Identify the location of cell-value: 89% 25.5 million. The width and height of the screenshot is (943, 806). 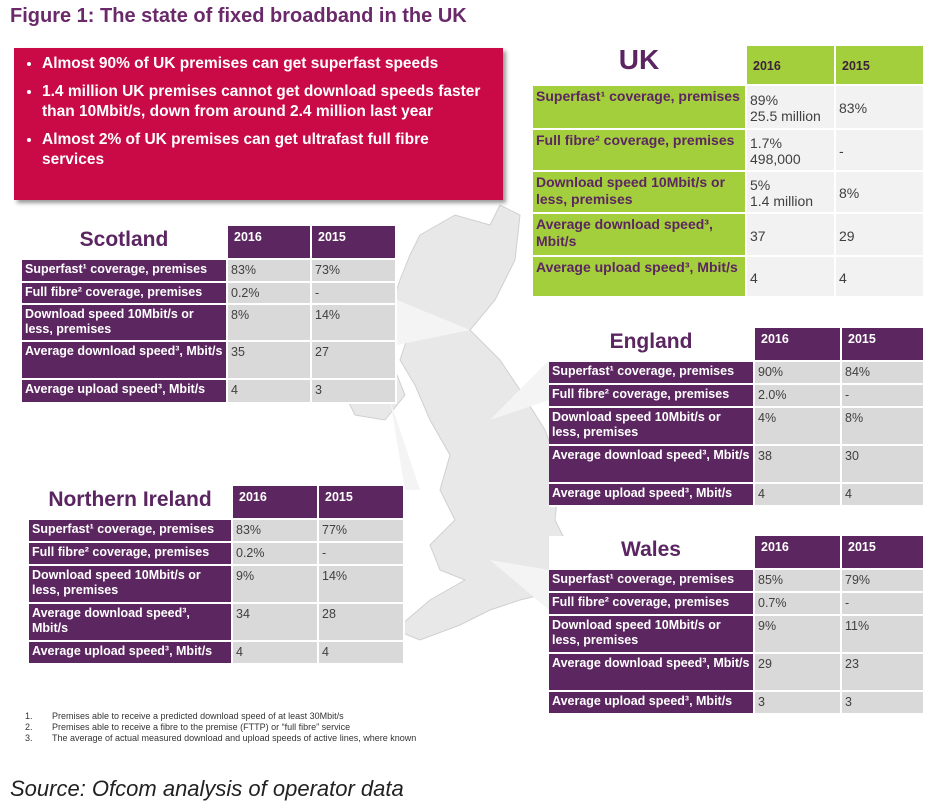
(791, 108).